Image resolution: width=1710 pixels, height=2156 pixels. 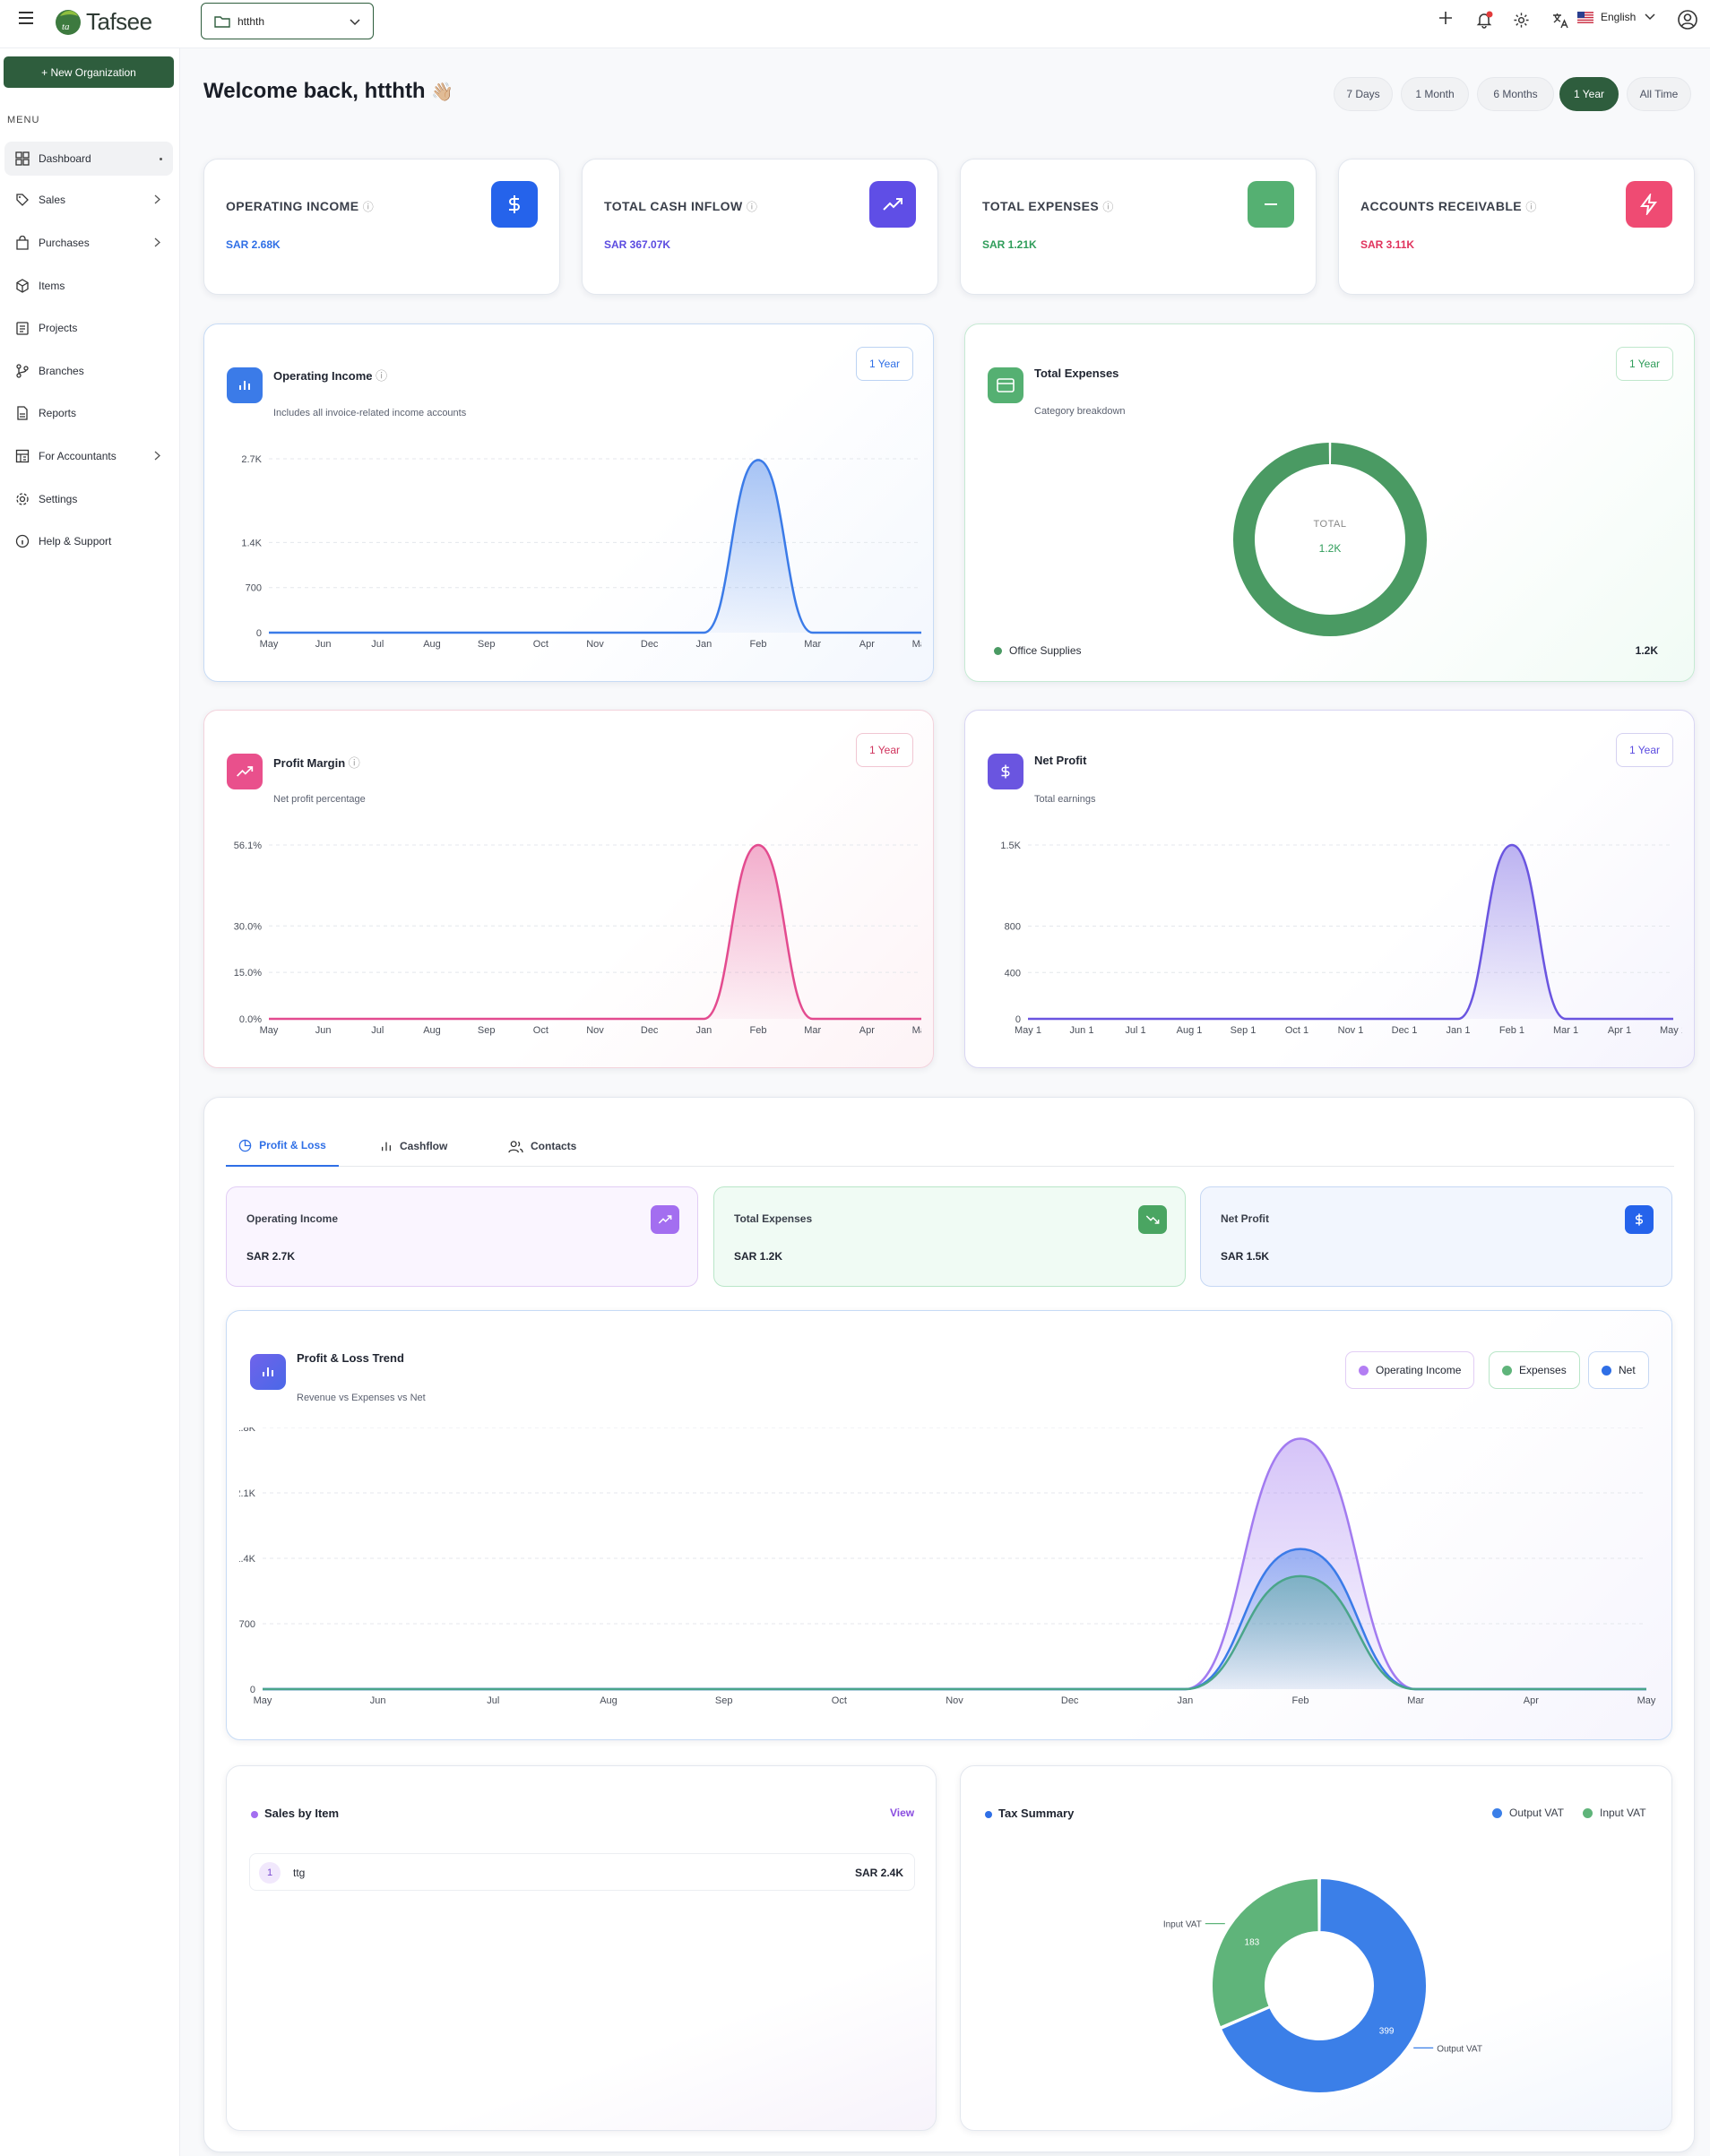 I want to click on period-7-days-button: 7 Days, so click(x=1363, y=94).